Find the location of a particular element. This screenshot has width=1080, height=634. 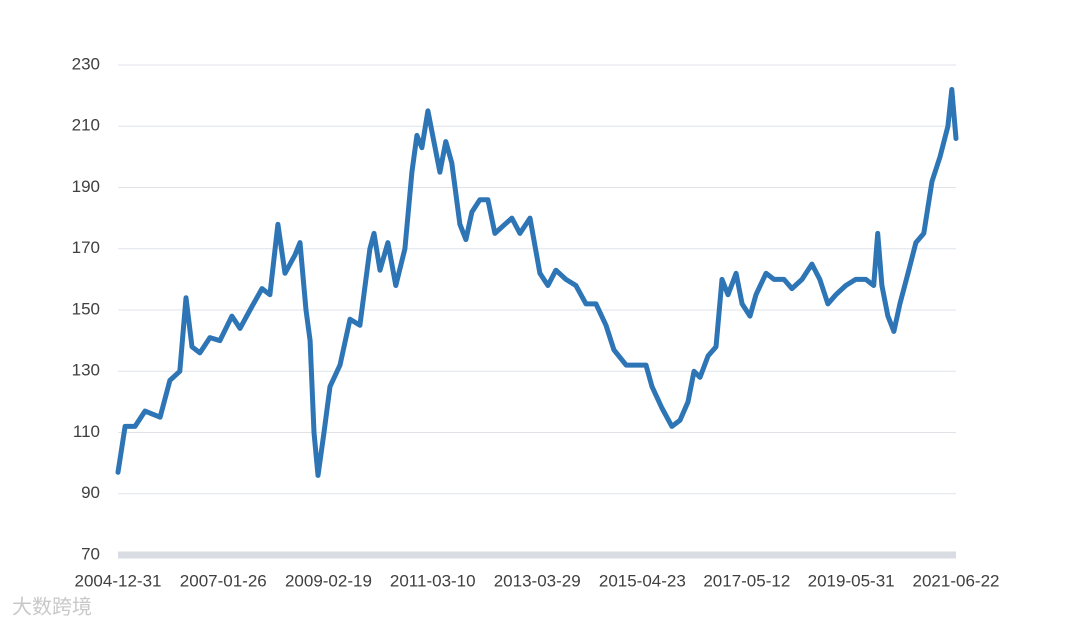

x-tick-label: 2004-12-31 is located at coordinates (118, 580).